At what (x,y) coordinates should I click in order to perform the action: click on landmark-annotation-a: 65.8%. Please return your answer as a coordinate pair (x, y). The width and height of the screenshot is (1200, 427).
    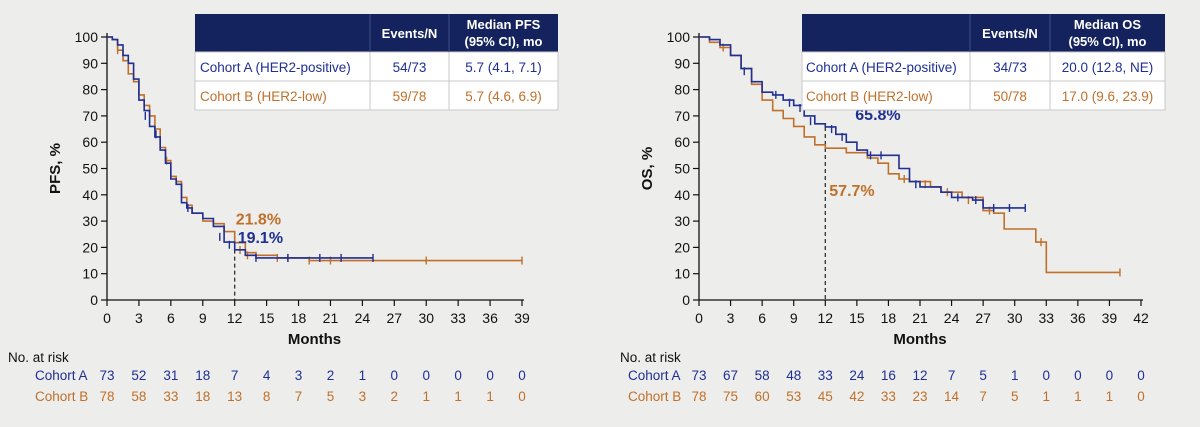
    Looking at the image, I should click on (877, 115).